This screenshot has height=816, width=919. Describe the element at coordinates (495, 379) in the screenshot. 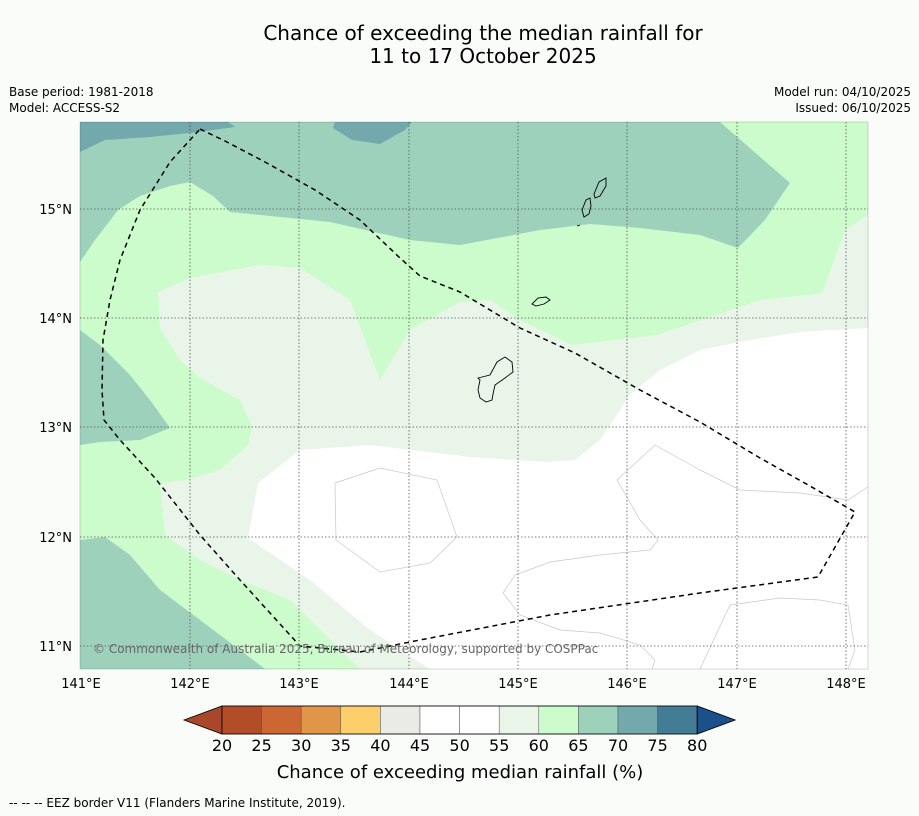

I see `island-guam` at that location.